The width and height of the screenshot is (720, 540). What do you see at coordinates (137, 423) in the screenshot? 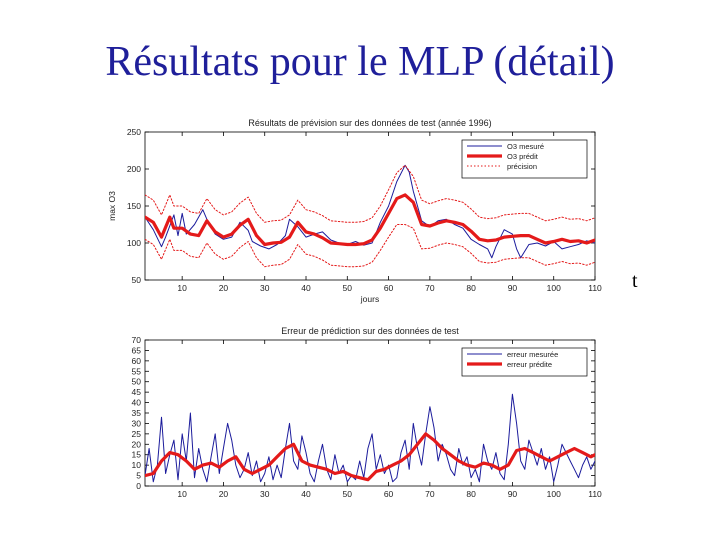
I see `y-tick-label: 30` at bounding box center [137, 423].